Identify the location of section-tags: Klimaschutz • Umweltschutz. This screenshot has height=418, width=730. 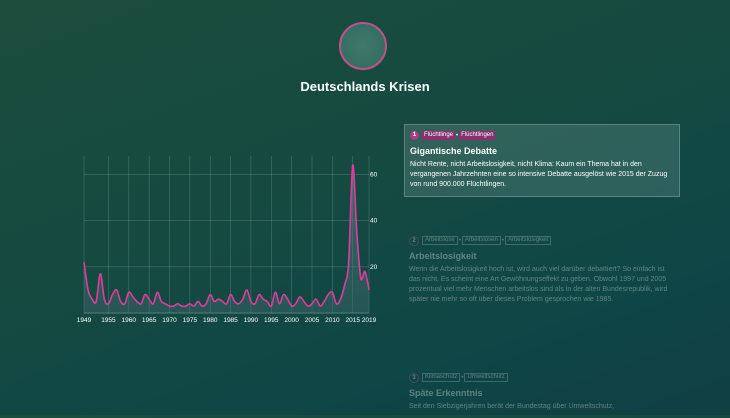
(465, 378).